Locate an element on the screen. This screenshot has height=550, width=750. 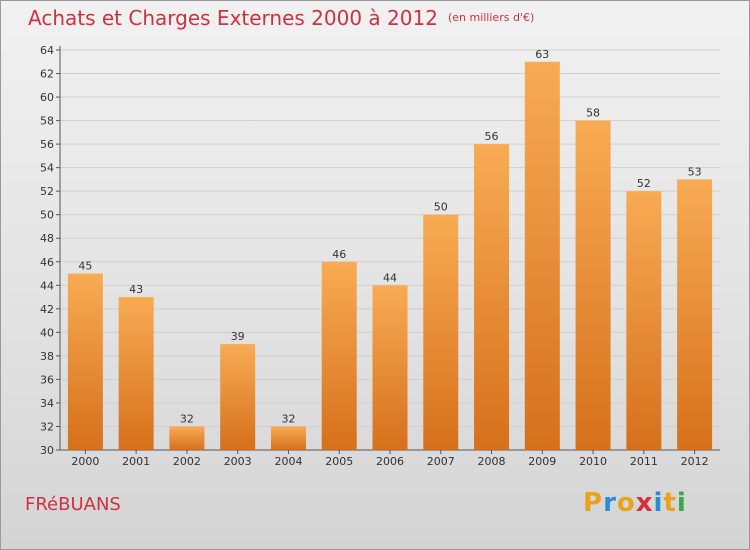
bar-2001 is located at coordinates (136, 373).